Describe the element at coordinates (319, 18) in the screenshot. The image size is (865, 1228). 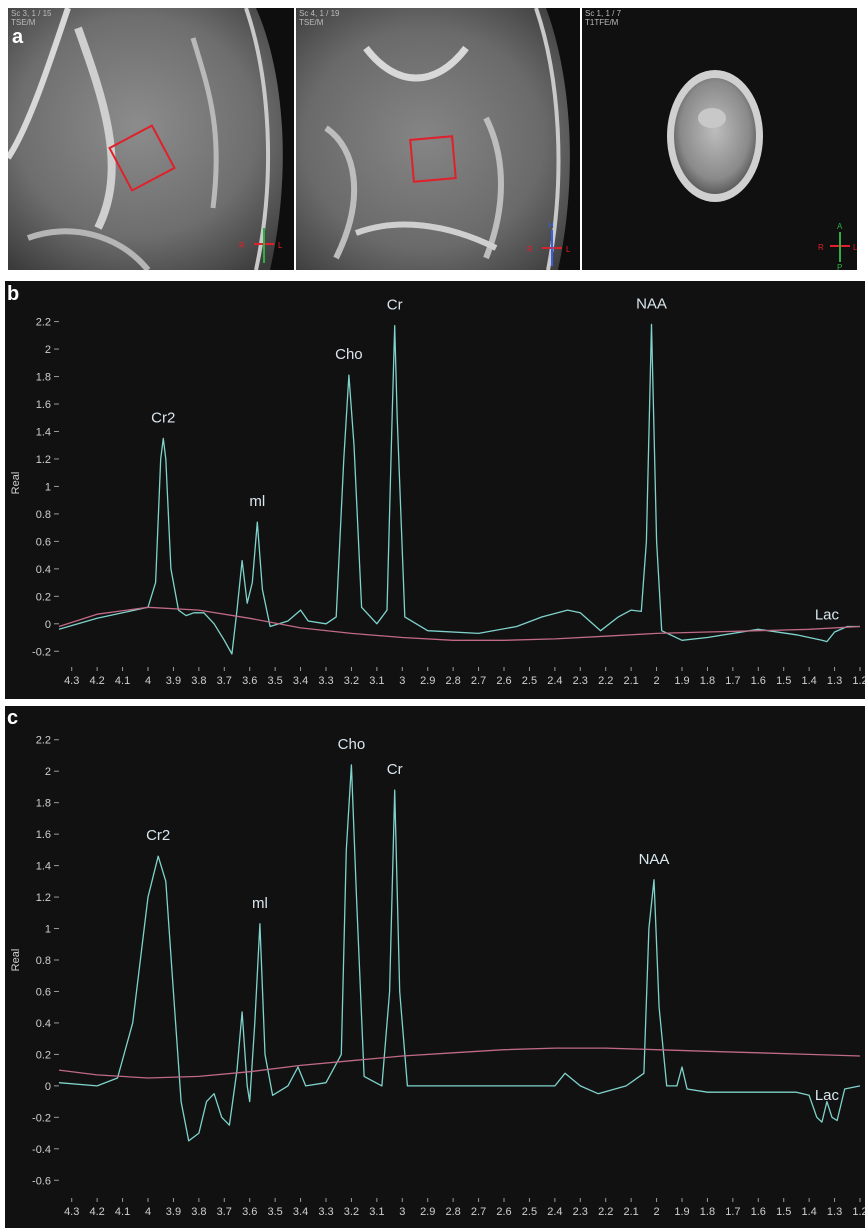
I see `series-label: Sc 4, 1 / 19 TSE/M` at that location.